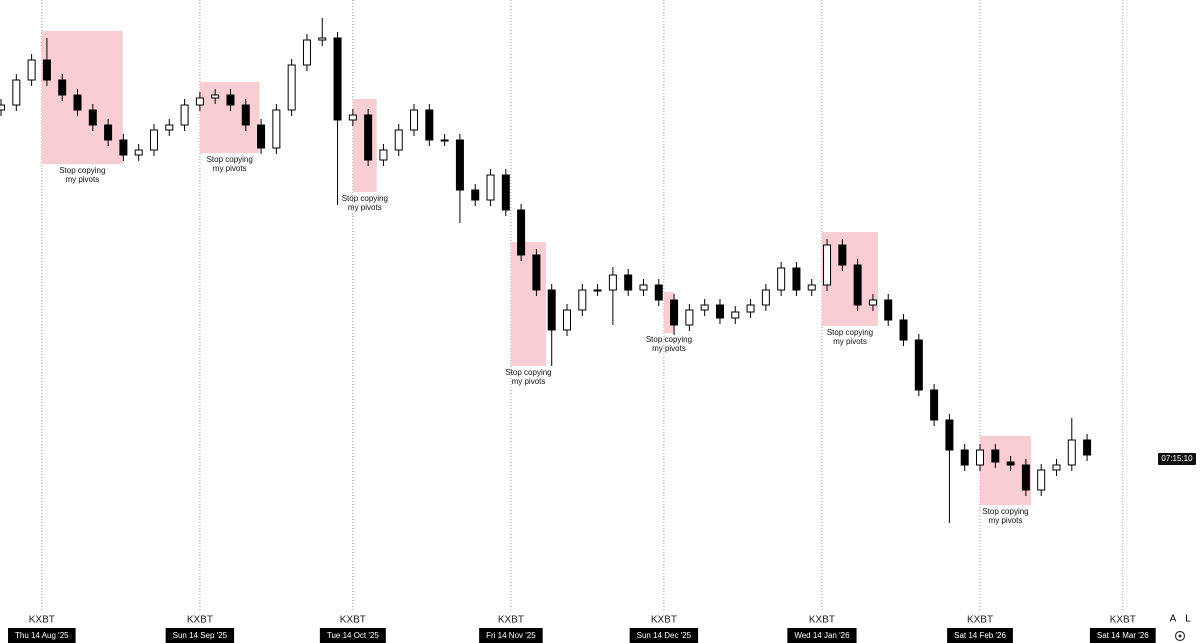 This screenshot has width=1200, height=643. Describe the element at coordinates (1173, 619) in the screenshot. I see `auto-scale-button: A` at that location.